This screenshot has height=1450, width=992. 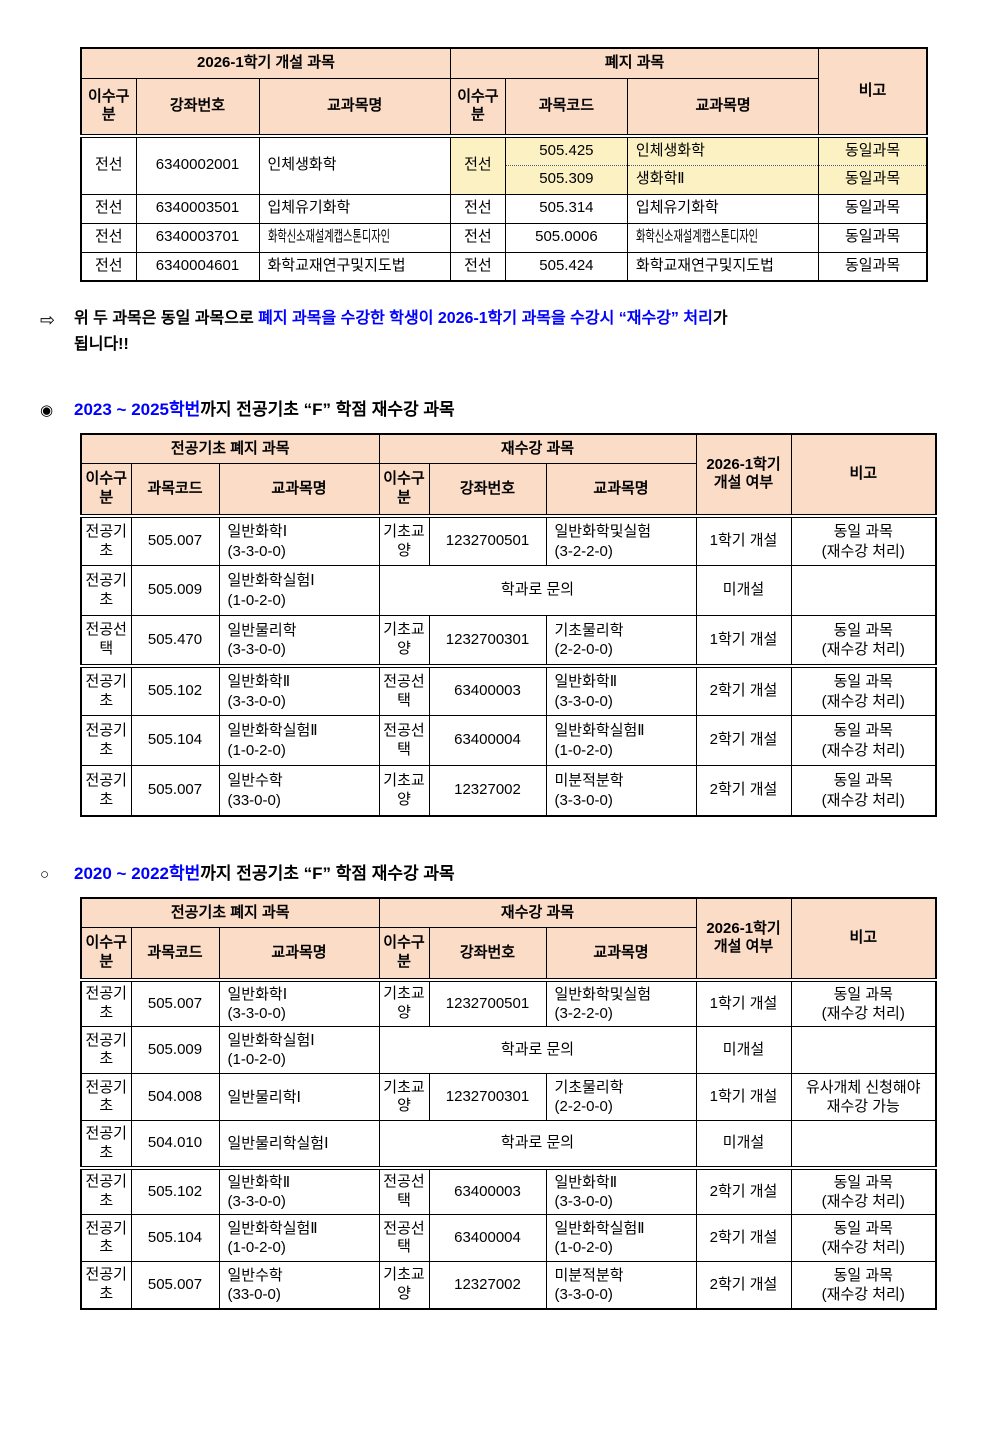 I want to click on header-closed-courses: 폐지 과목, so click(x=634, y=63).